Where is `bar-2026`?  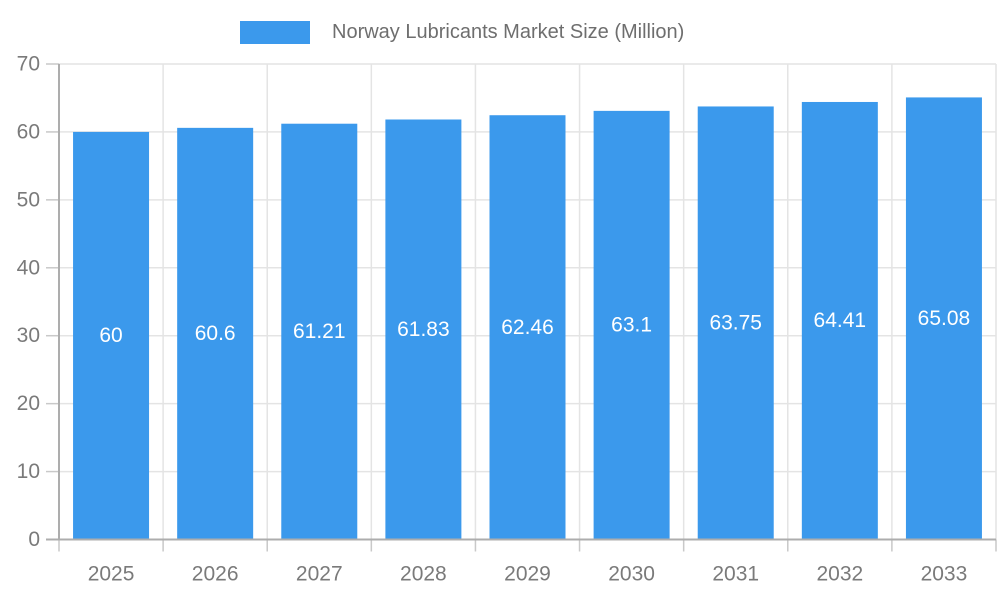
bar-2026 is located at coordinates (215, 333).